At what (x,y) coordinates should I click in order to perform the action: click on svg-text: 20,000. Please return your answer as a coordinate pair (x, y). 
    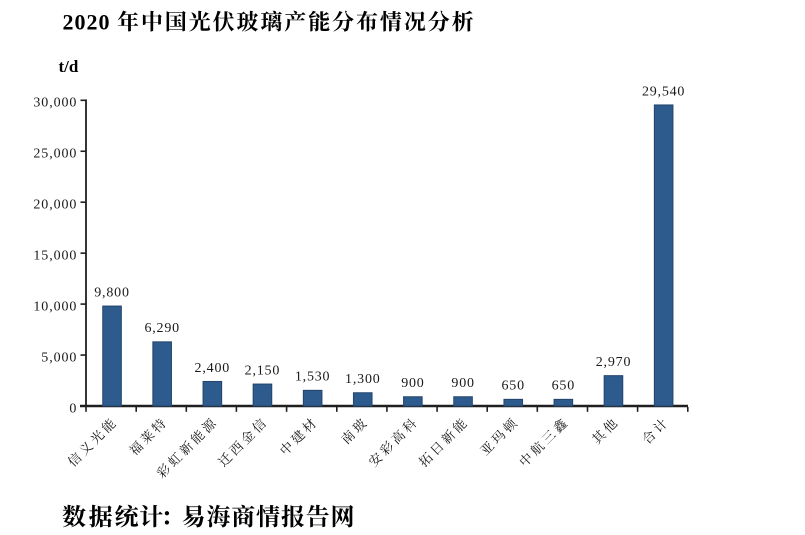
    Looking at the image, I should click on (55, 205).